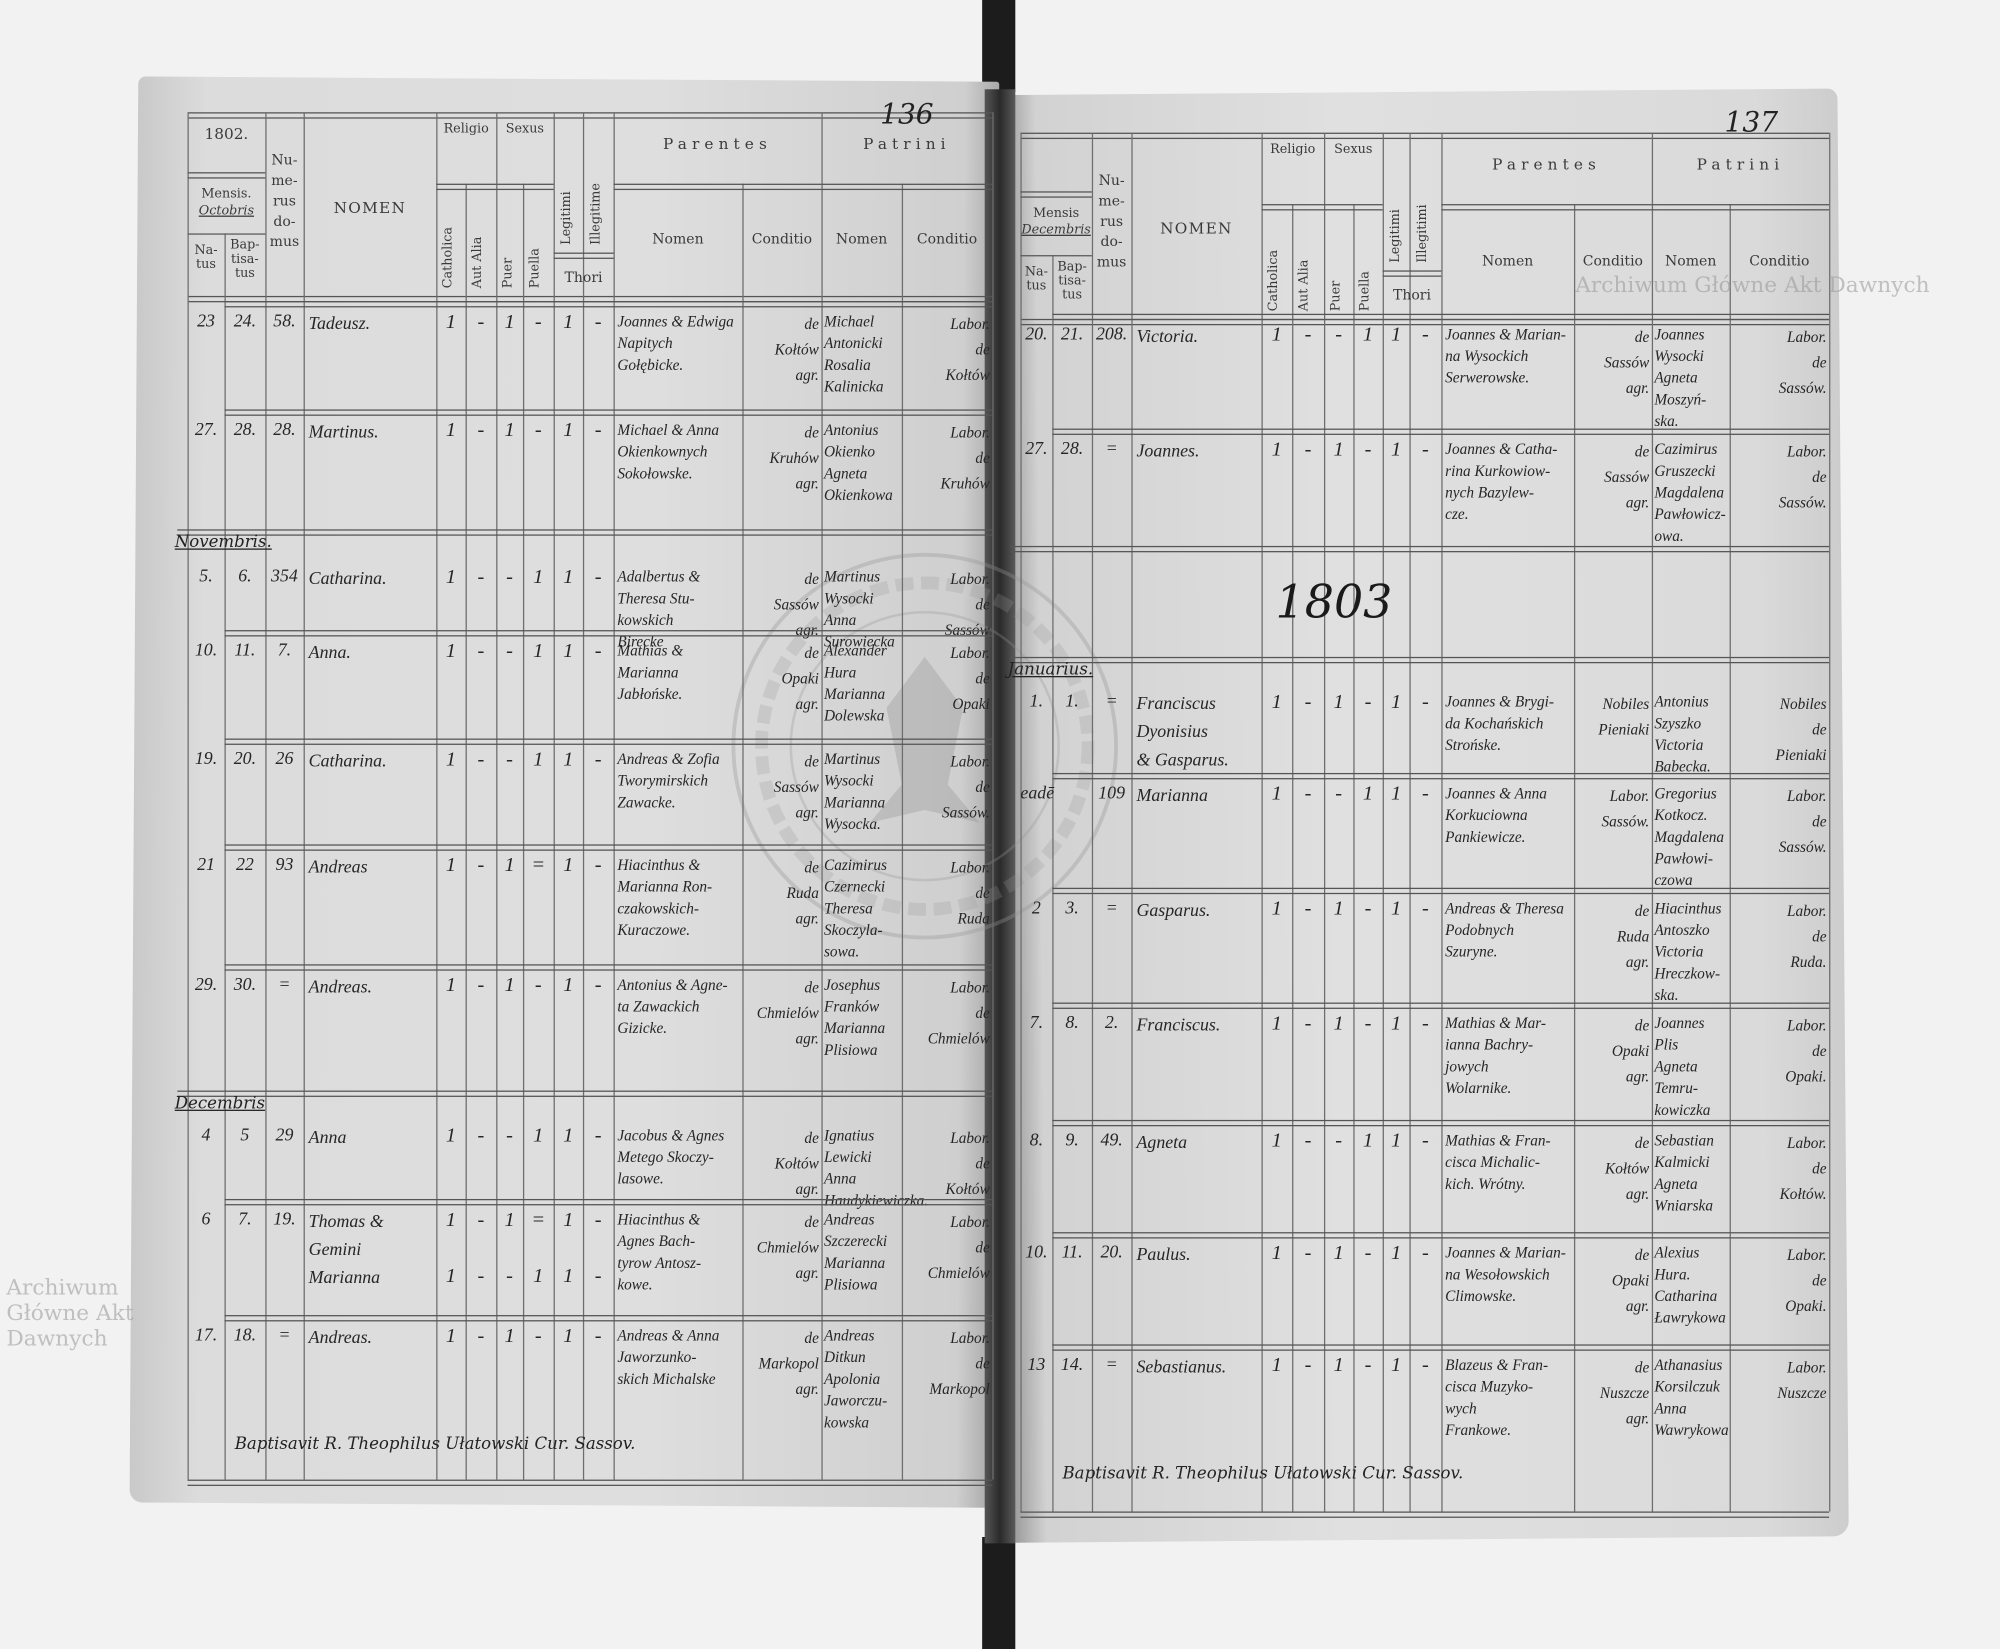 The height and width of the screenshot is (1649, 2000). Describe the element at coordinates (1494, 723) in the screenshot. I see `text-line: da Kochańskich` at that location.